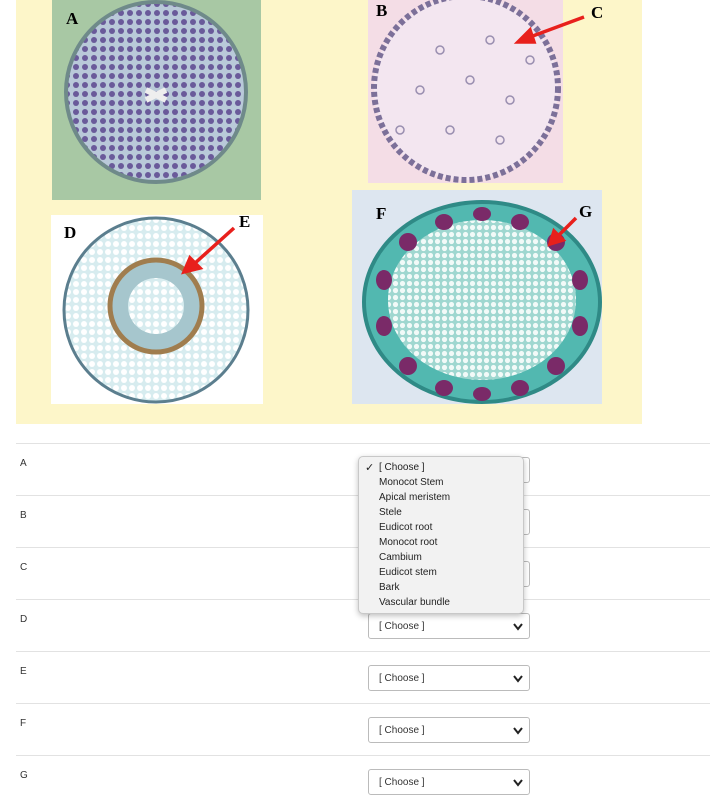  What do you see at coordinates (370, 468) in the screenshot?
I see `check-icon: ✓` at bounding box center [370, 468].